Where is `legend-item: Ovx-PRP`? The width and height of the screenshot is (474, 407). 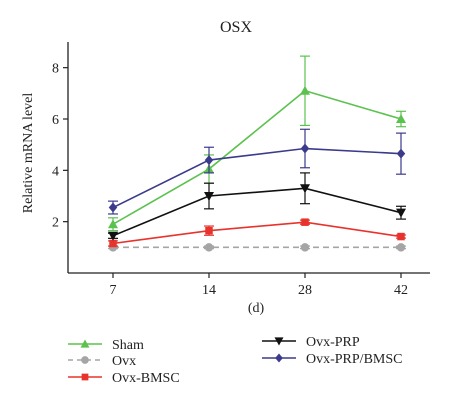 legend-item: Ovx-PRP is located at coordinates (311, 342).